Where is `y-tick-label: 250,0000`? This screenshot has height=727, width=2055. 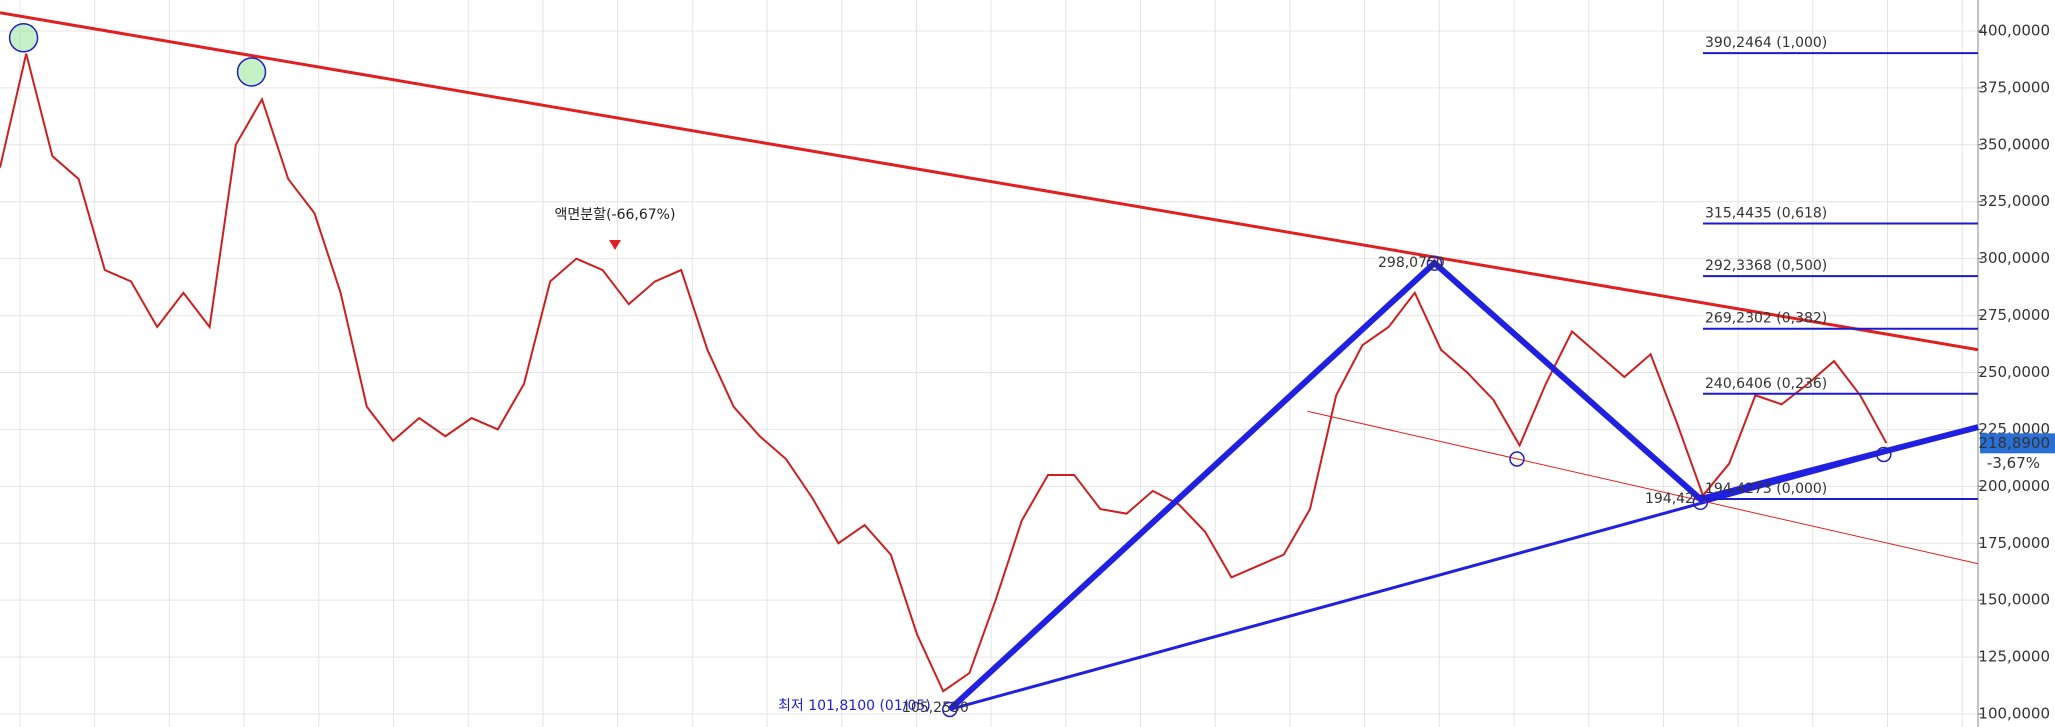 y-tick-label: 250,0000 is located at coordinates (2014, 372).